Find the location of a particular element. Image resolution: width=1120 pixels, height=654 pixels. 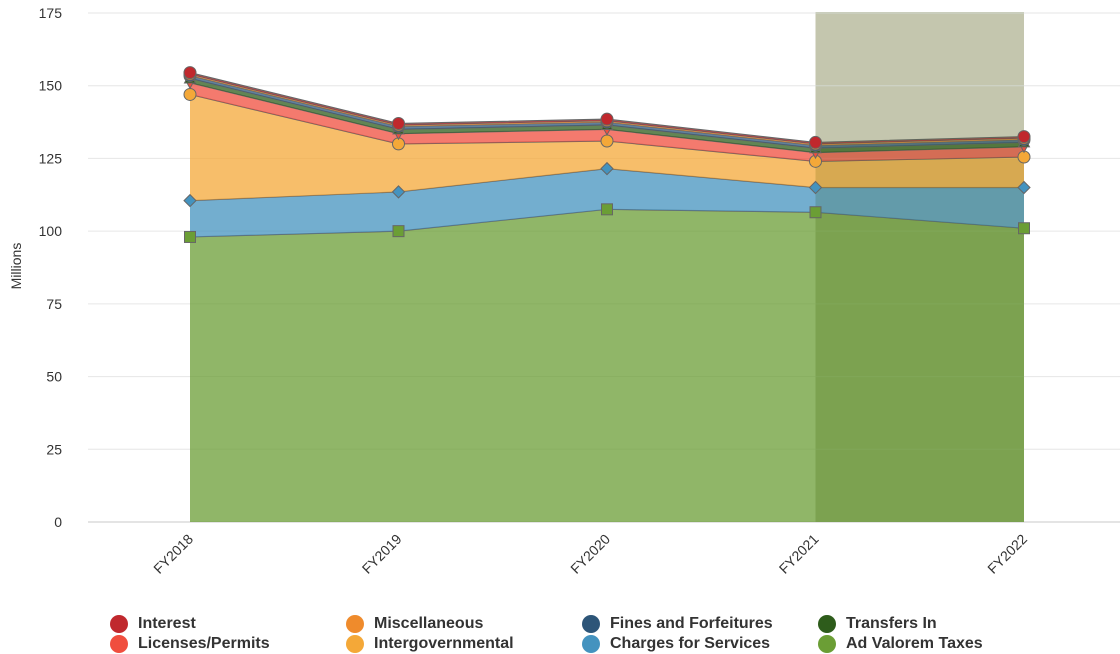

legend-item: Miscellaneous is located at coordinates (464, 624).